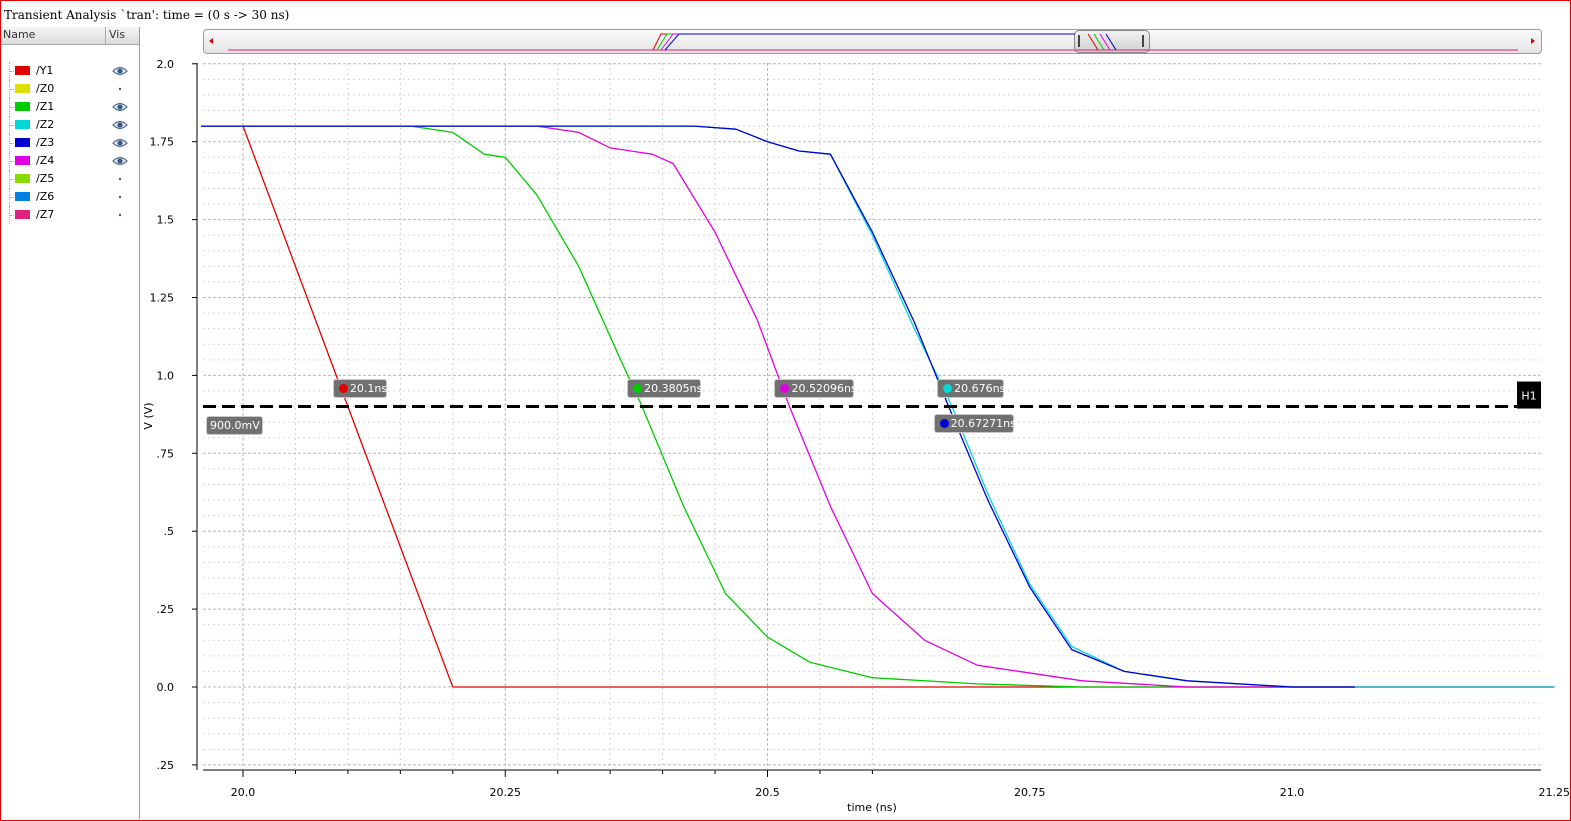 Image resolution: width=1571 pixels, height=821 pixels. Describe the element at coordinates (872, 395) in the screenshot. I see `threshold-marker-line: H1` at that location.